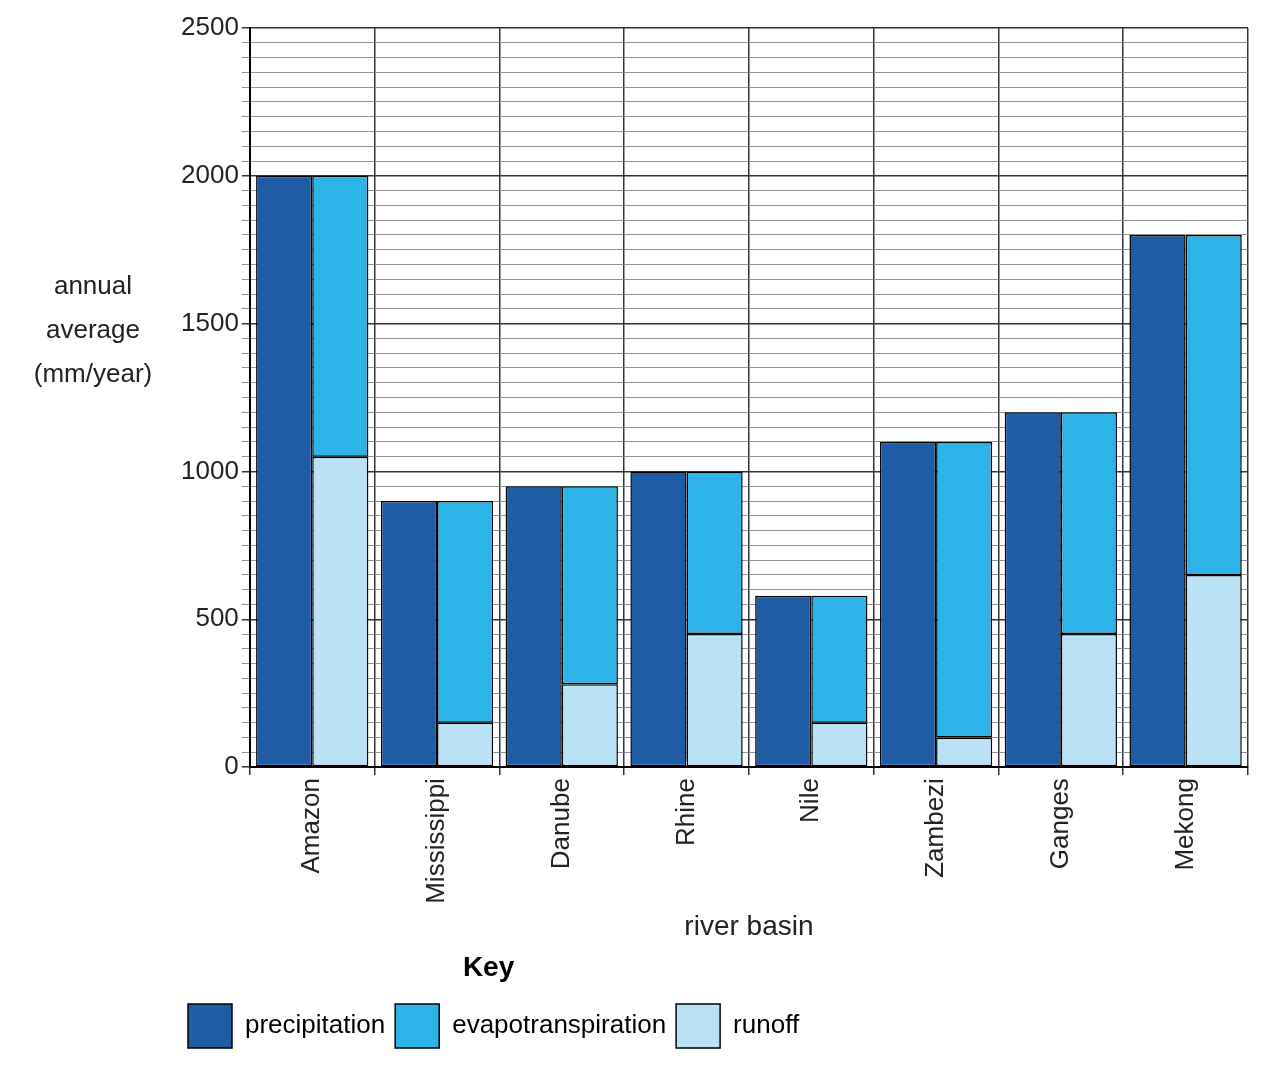 This screenshot has height=1071, width=1278. I want to click on legend-label: evapotranspiration, so click(559, 1024).